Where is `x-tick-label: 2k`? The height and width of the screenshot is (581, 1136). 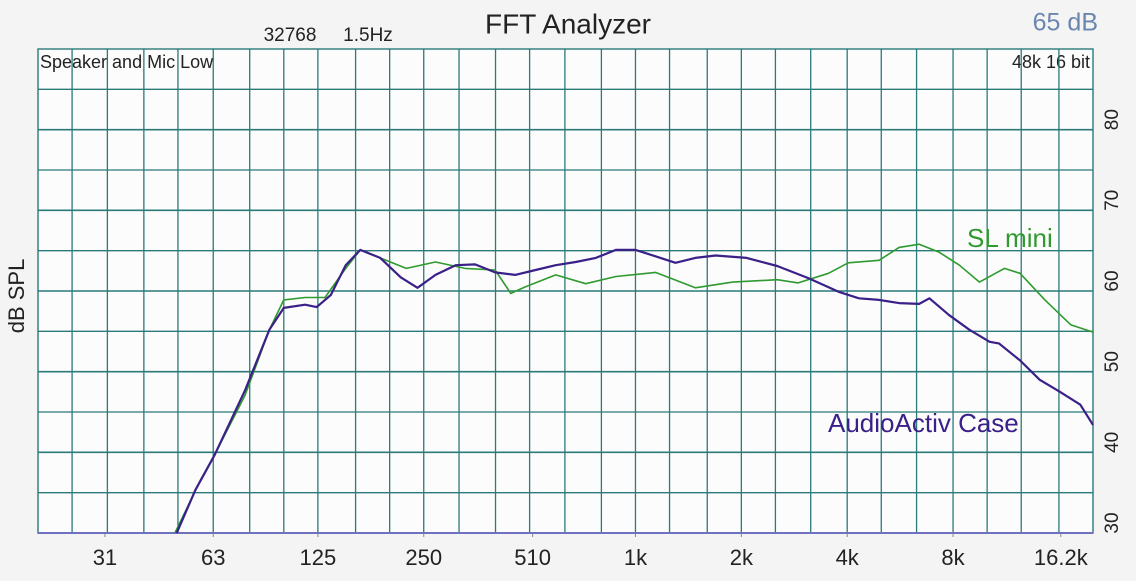 x-tick-label: 2k is located at coordinates (742, 557).